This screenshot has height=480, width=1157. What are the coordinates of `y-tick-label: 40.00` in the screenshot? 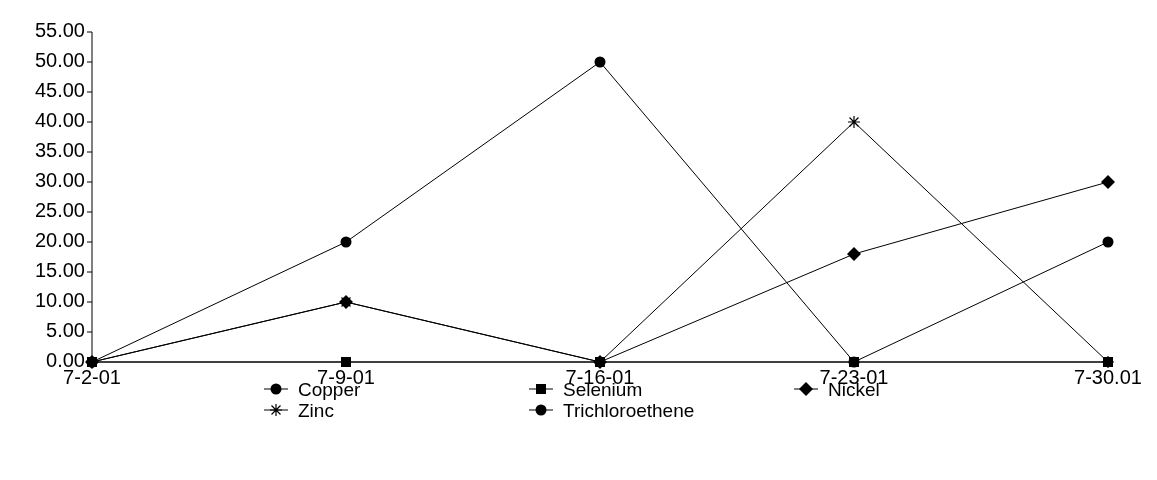 It's located at (59, 120).